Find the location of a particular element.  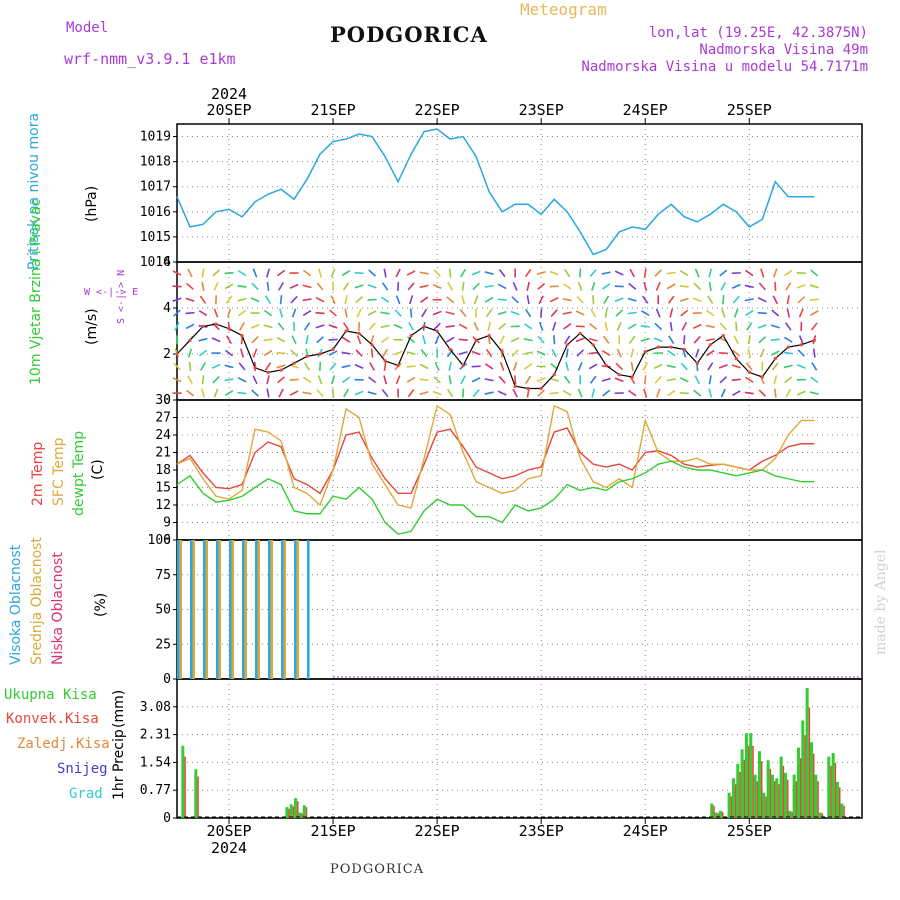

y-tick-label: 0 is located at coordinates (167, 679).